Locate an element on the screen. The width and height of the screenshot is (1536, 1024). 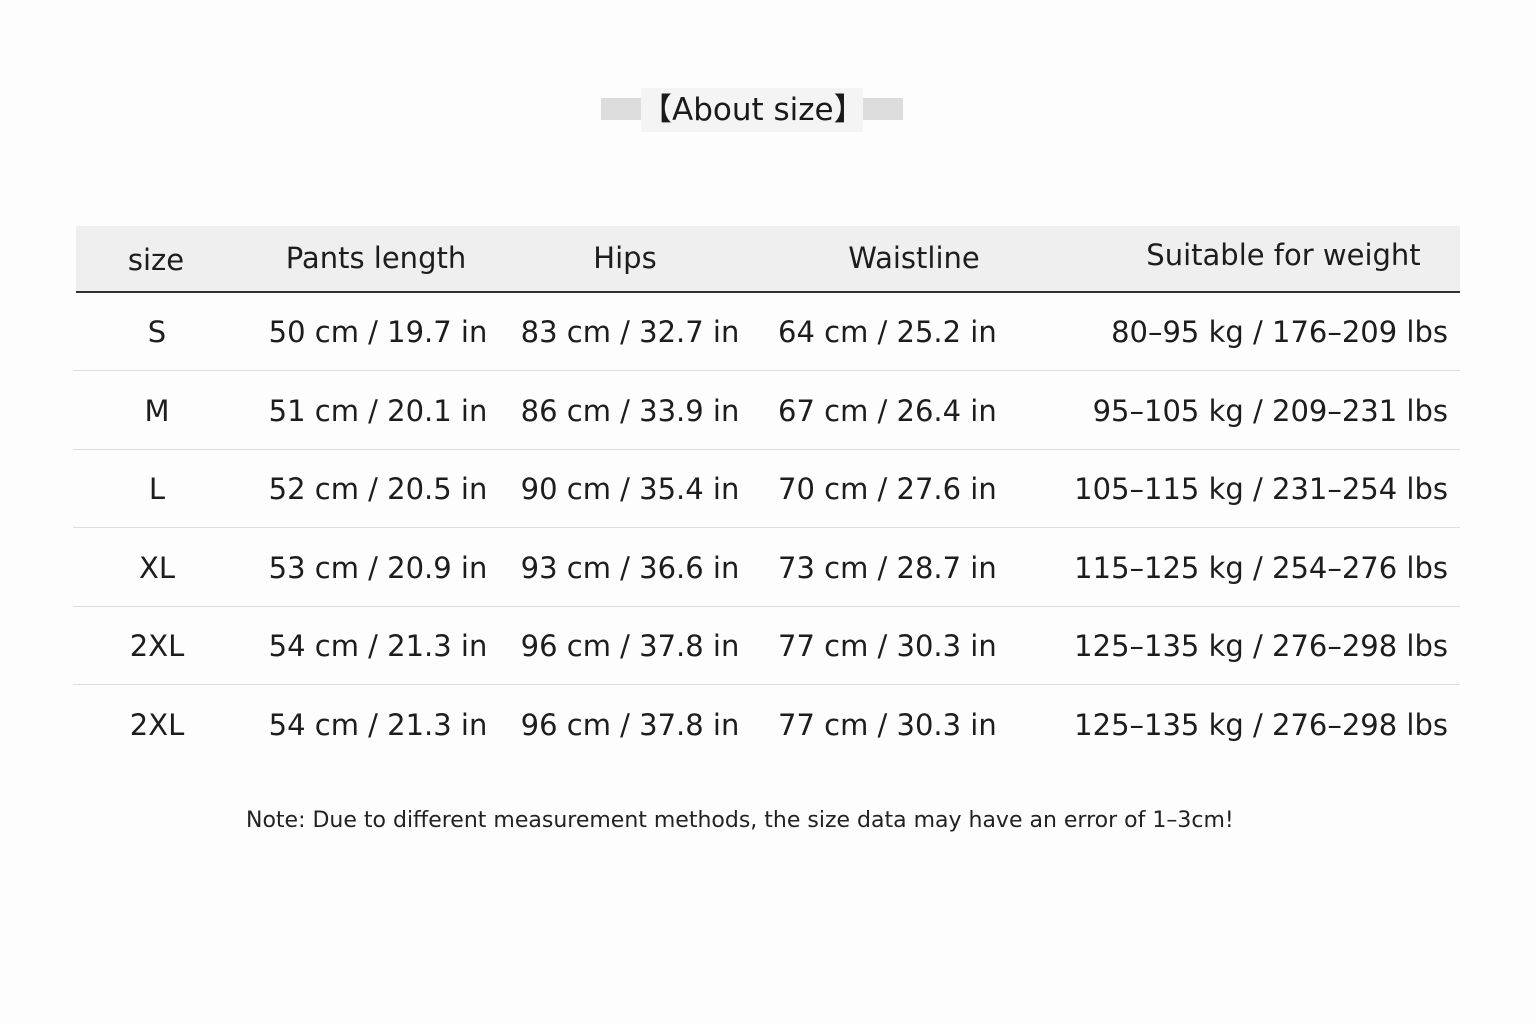
cell-weight: 80–95 kg / 176–209 lbs is located at coordinates (1279, 332).